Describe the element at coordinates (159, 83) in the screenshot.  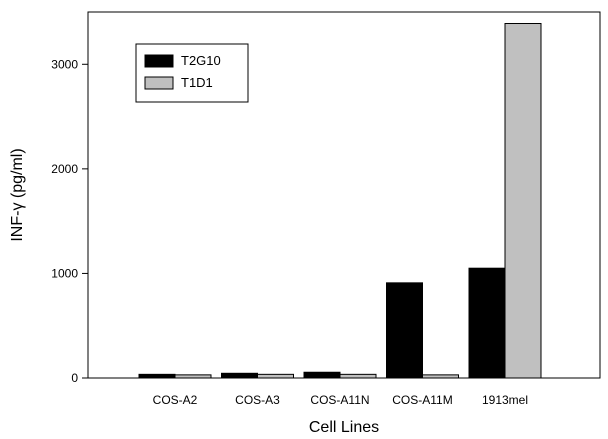
I see `legend-swatch-t1d1` at that location.